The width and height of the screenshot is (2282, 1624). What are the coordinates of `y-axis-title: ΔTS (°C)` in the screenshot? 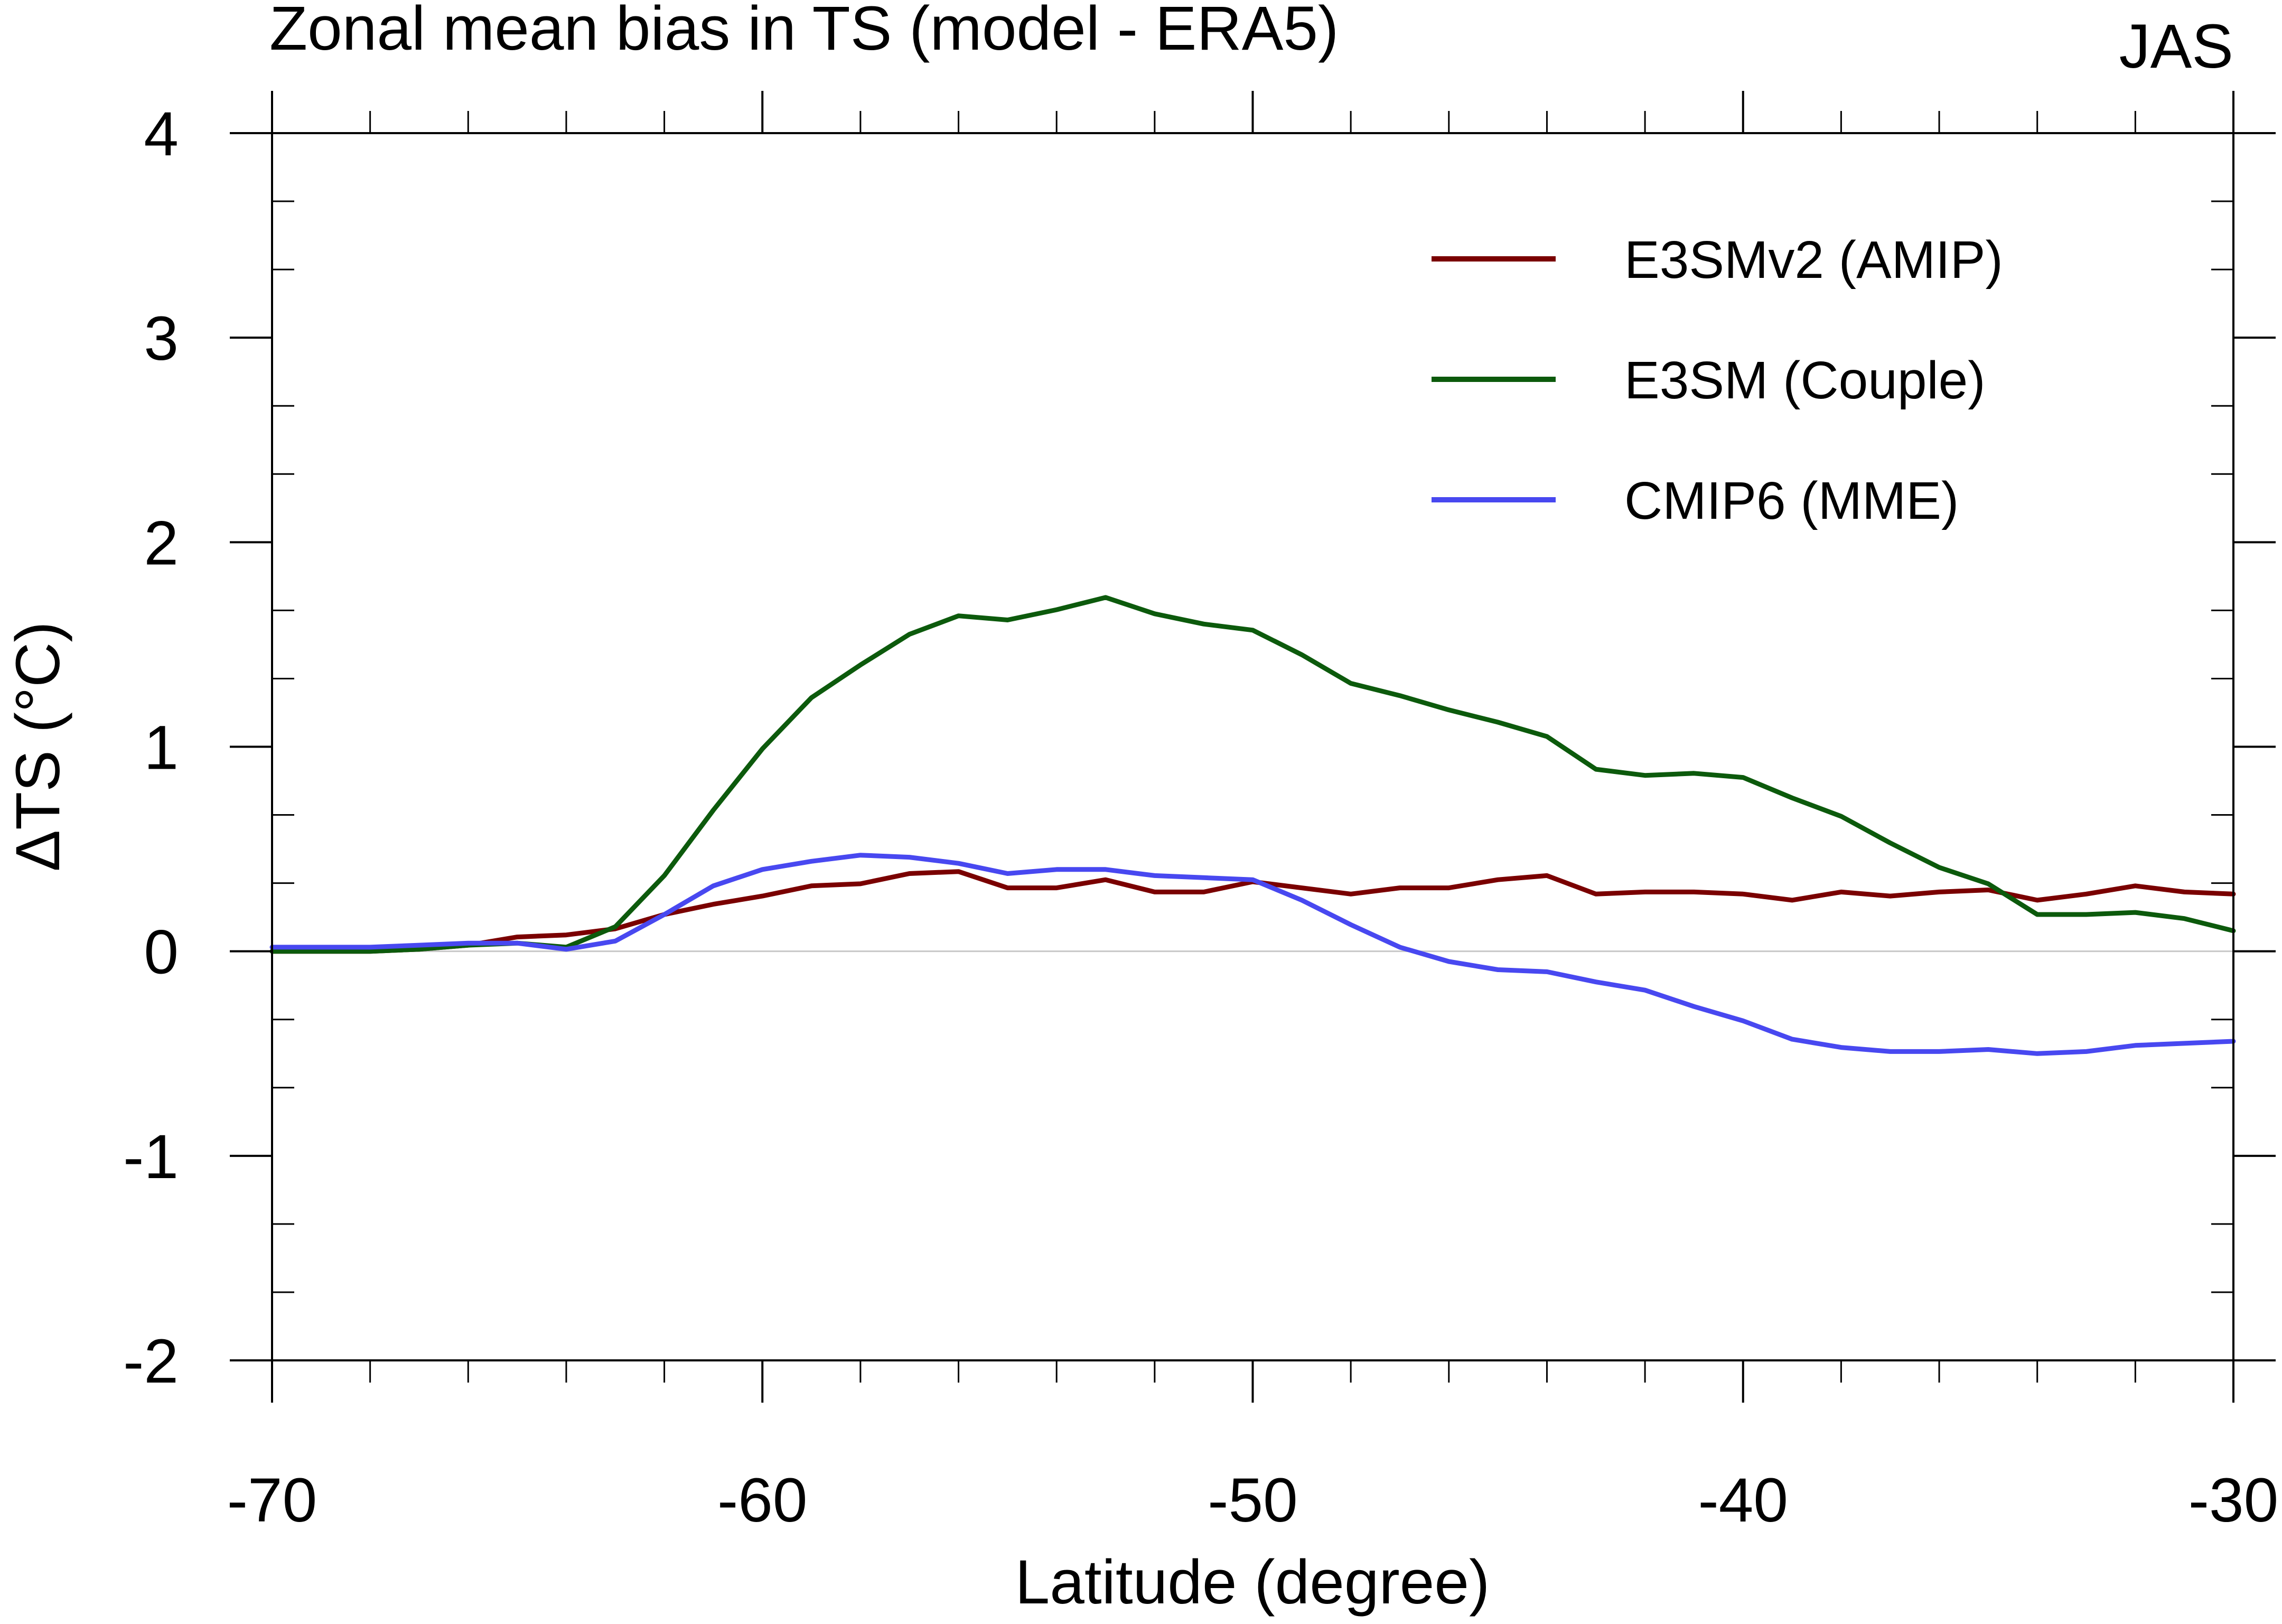 It's located at (38, 746).